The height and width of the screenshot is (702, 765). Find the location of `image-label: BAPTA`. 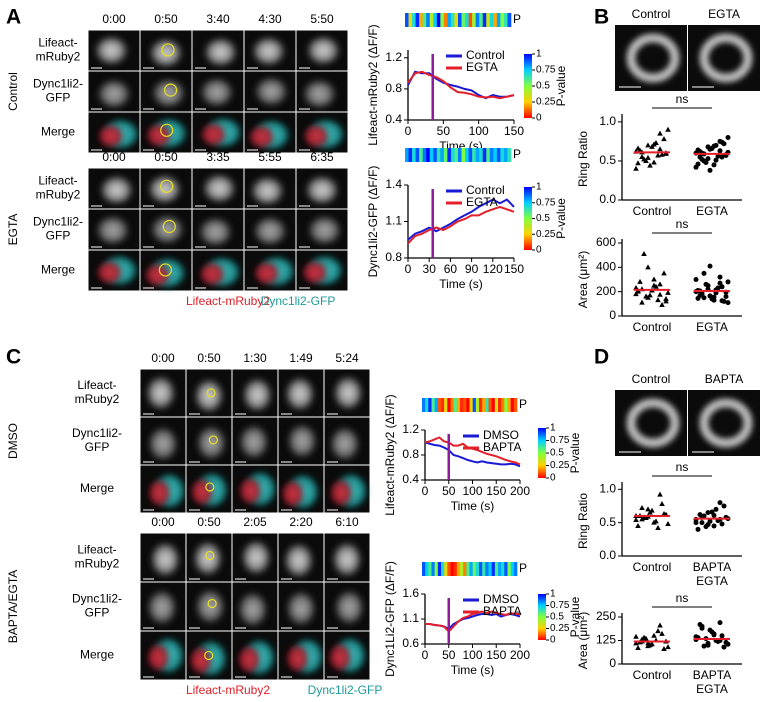

image-label: BAPTA is located at coordinates (724, 379).